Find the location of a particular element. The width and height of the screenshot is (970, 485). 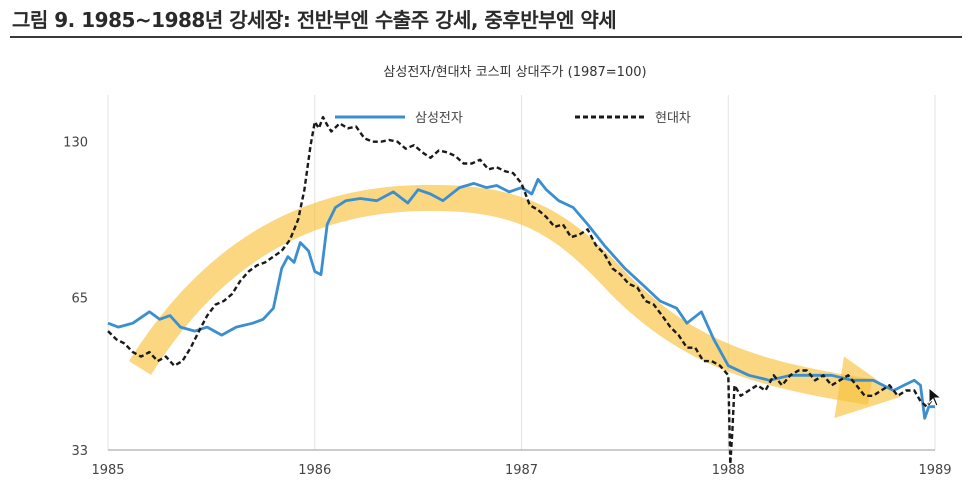

title-divider is located at coordinates (486, 37).